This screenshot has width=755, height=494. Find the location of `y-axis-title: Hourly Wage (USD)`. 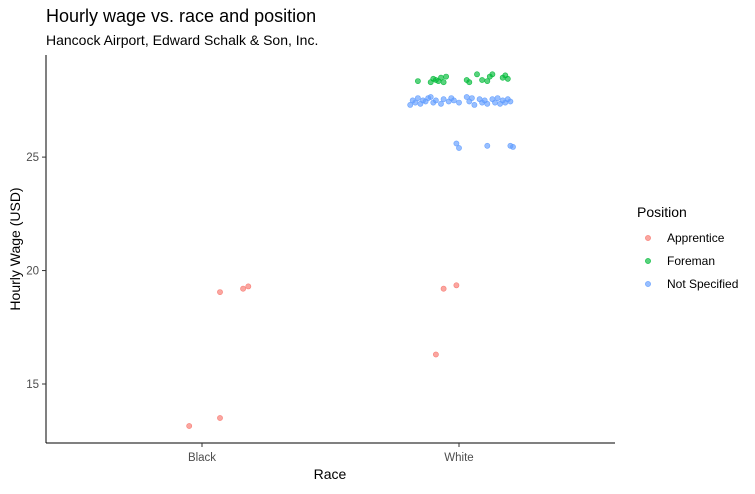

y-axis-title: Hourly Wage (USD) is located at coordinates (15, 248).